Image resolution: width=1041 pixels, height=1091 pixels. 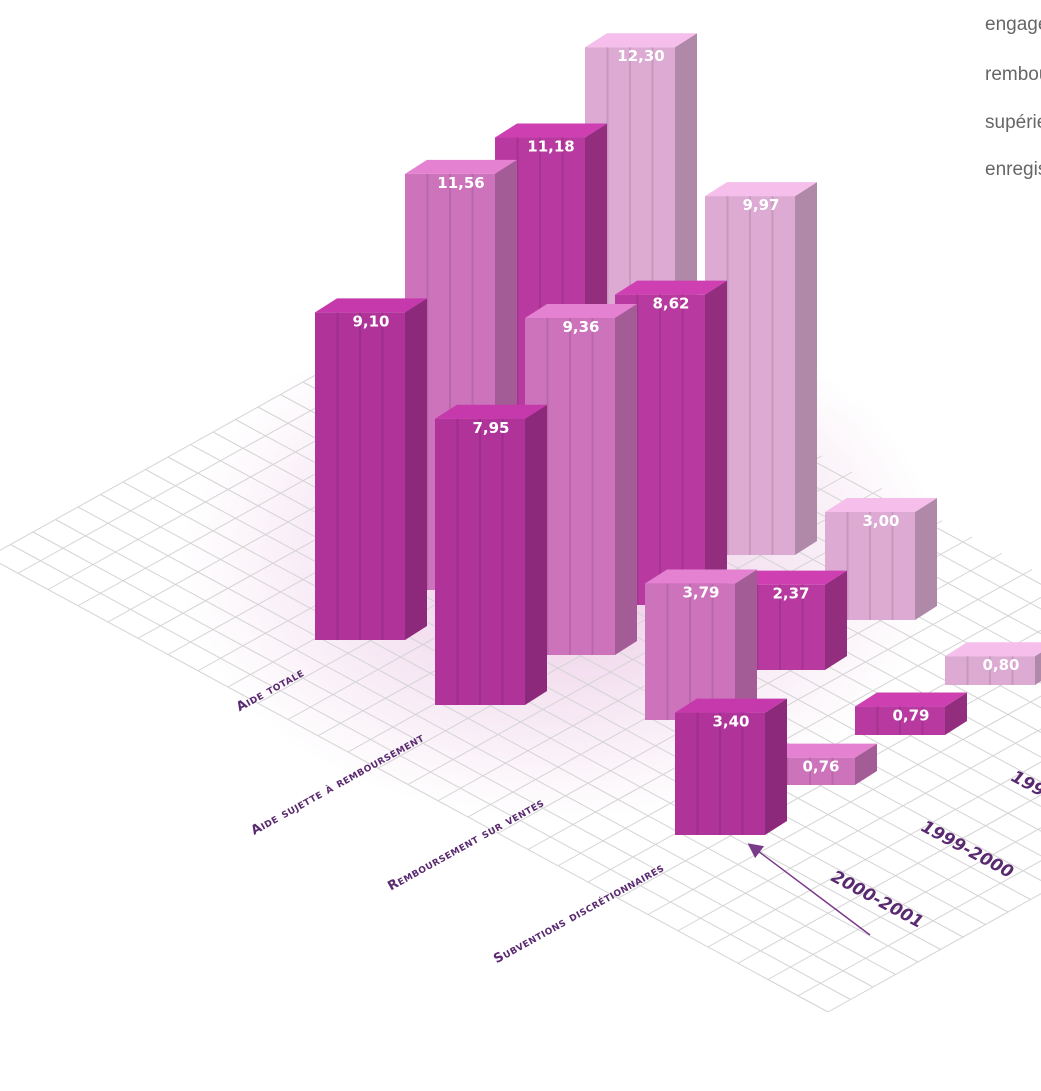 I want to click on arrow, so click(x=809, y=889).